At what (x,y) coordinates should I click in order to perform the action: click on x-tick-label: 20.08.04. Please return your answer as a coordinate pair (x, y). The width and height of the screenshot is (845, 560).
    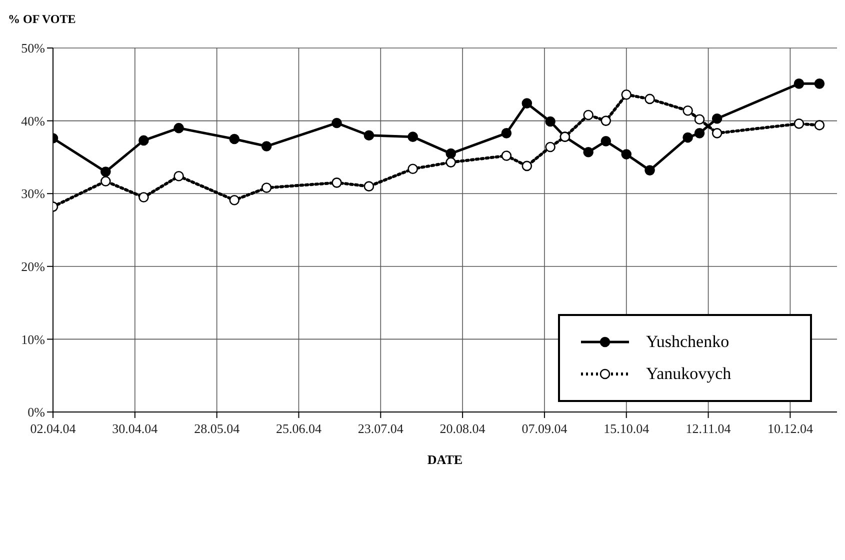
    Looking at the image, I should click on (463, 428).